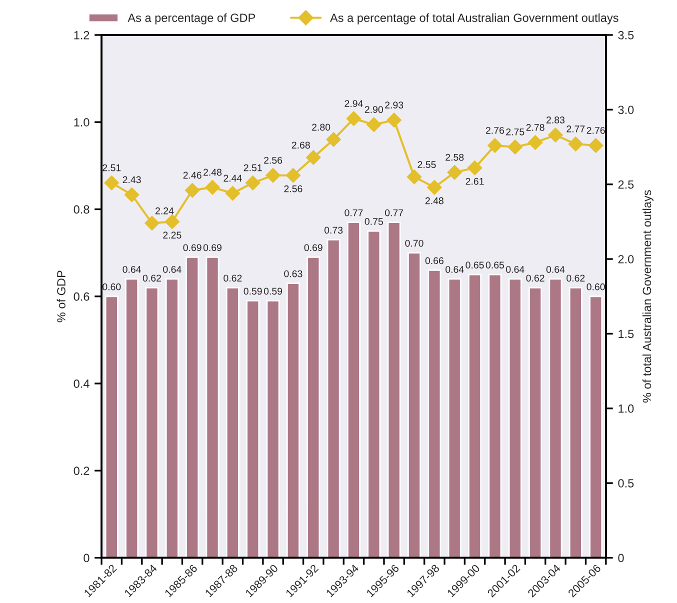 This screenshot has width=677, height=603. Describe the element at coordinates (648, 296) in the screenshot. I see `y2-axis-title: % of total Australian Government outlays` at that location.